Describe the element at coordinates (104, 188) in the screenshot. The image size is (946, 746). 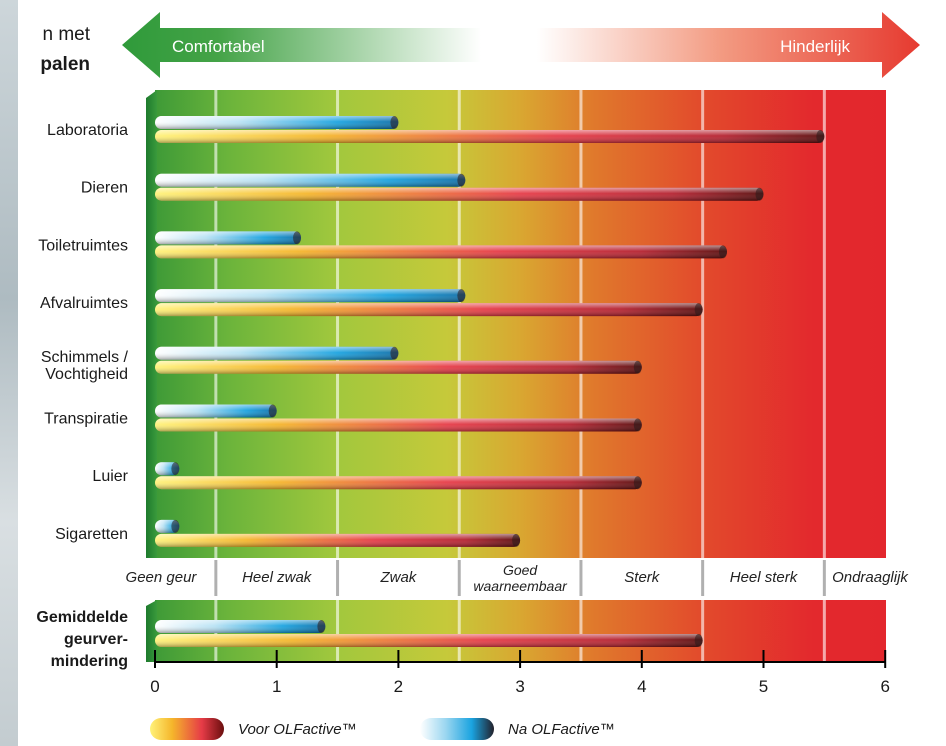
I see `category-label: Dieren` at that location.